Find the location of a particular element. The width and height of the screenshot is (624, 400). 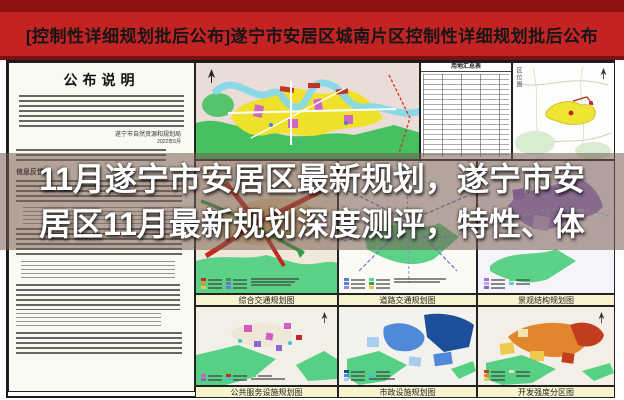

table-grid is located at coordinates (466, 115).